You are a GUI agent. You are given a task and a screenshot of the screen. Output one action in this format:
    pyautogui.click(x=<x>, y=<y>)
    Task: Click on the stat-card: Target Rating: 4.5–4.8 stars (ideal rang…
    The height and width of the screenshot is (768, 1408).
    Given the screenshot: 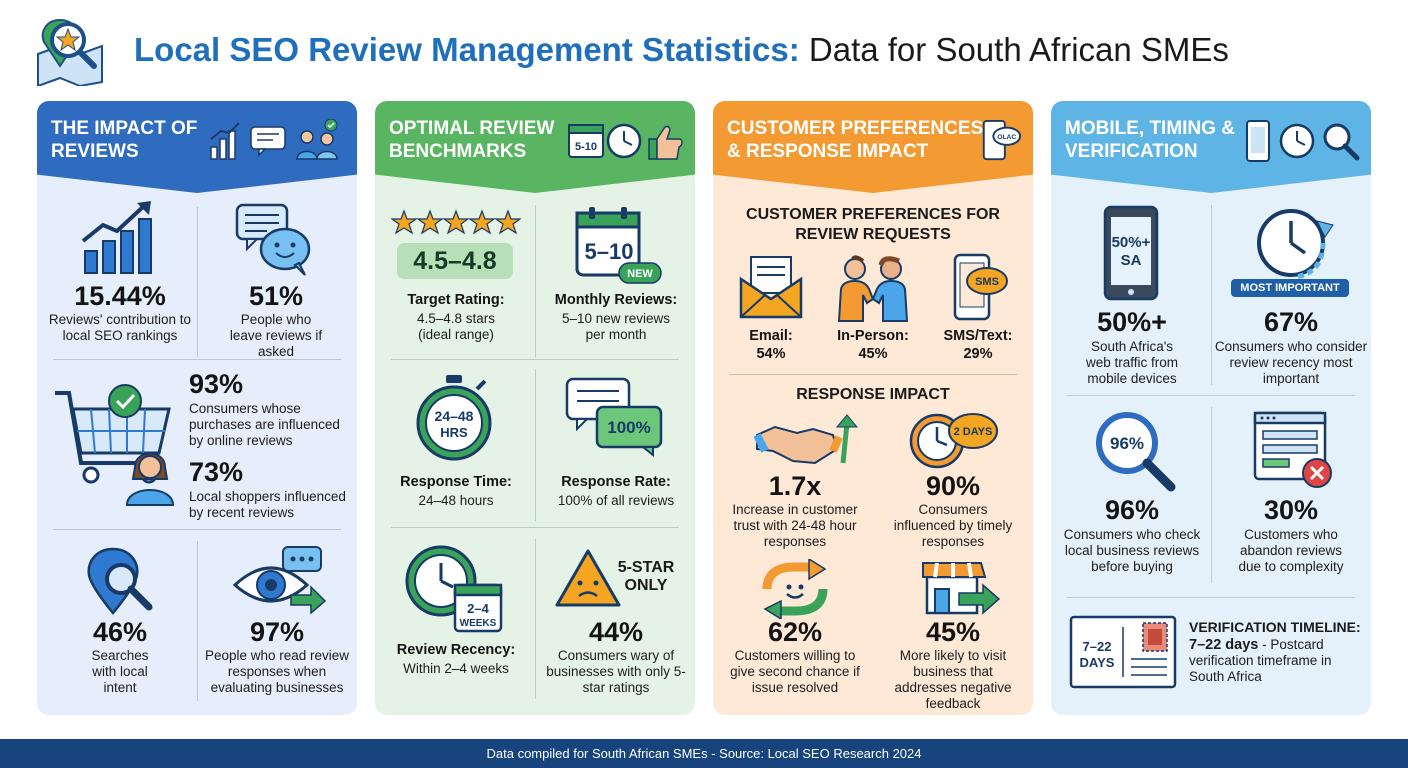 What is the action you would take?
    pyautogui.click(x=456, y=317)
    